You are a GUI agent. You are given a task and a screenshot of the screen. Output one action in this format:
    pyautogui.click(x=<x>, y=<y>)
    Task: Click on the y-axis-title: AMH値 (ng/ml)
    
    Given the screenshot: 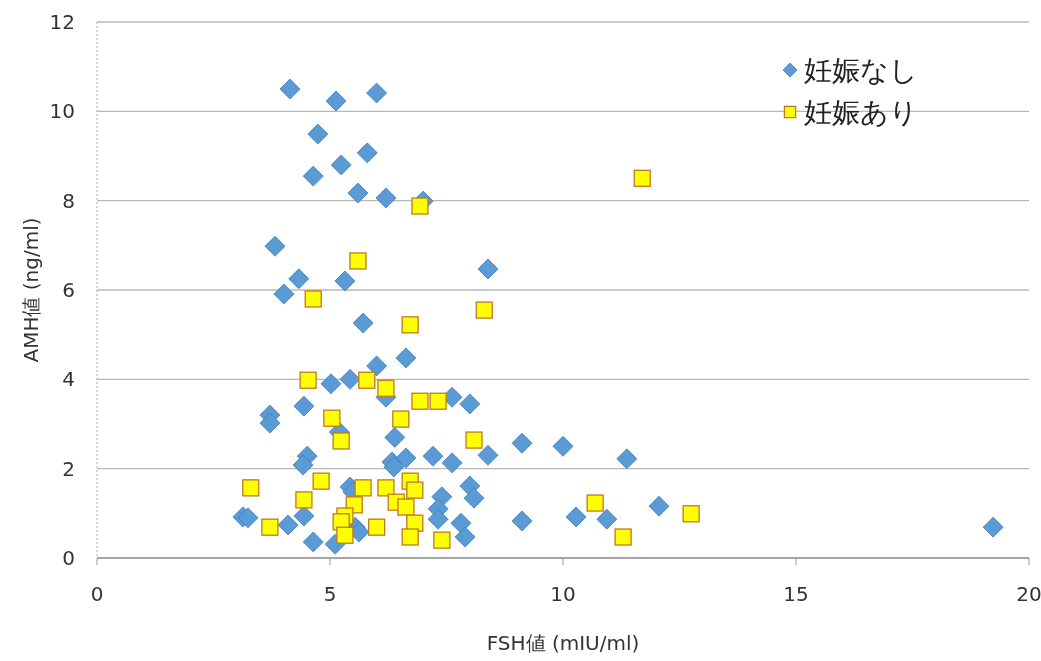 What is the action you would take?
    pyautogui.click(x=31, y=290)
    